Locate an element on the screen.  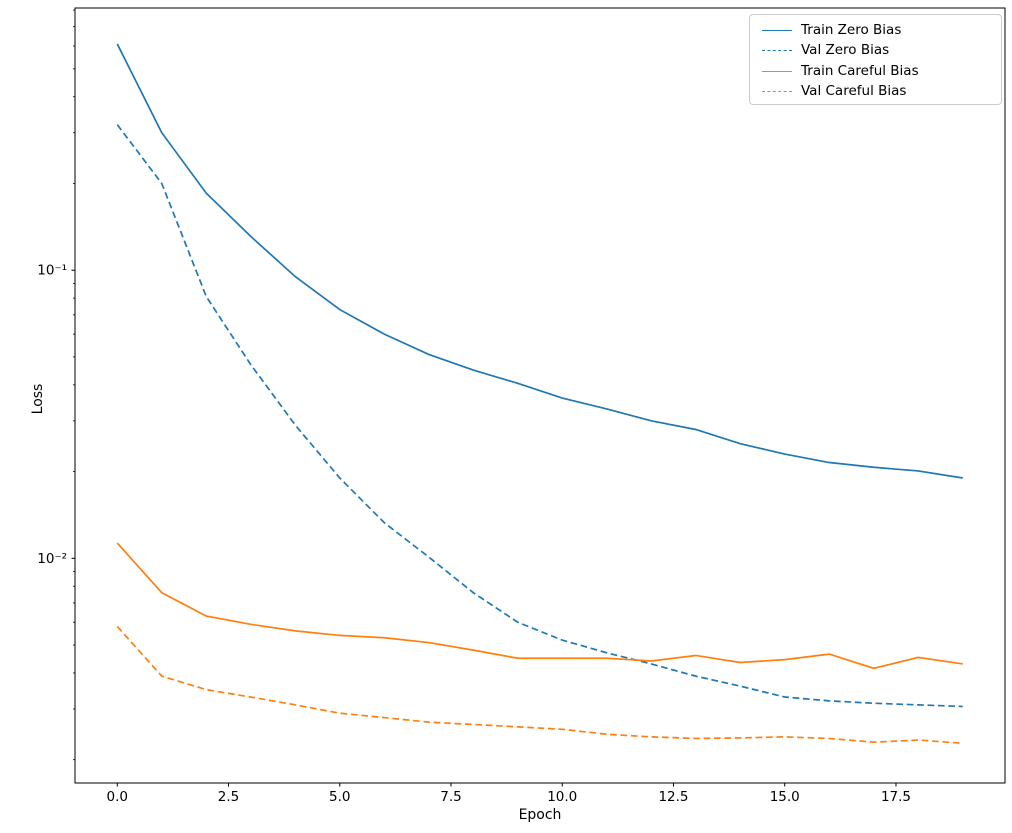
line-val-careful-bias is located at coordinates (539, 685).